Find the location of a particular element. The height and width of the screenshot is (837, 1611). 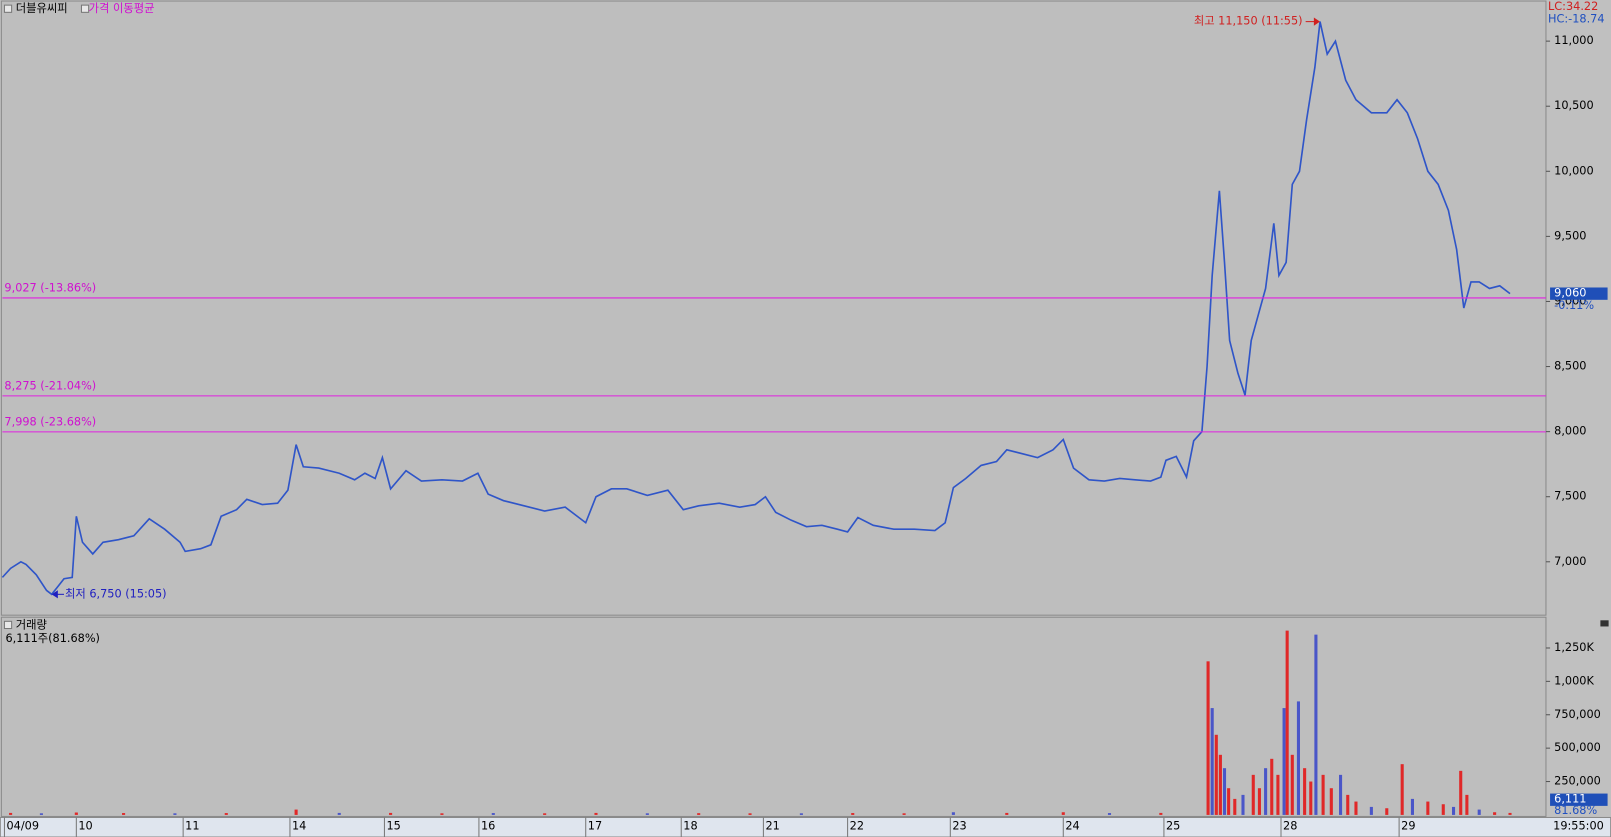

lc-label: LC:34.22 is located at coordinates (1573, 6).